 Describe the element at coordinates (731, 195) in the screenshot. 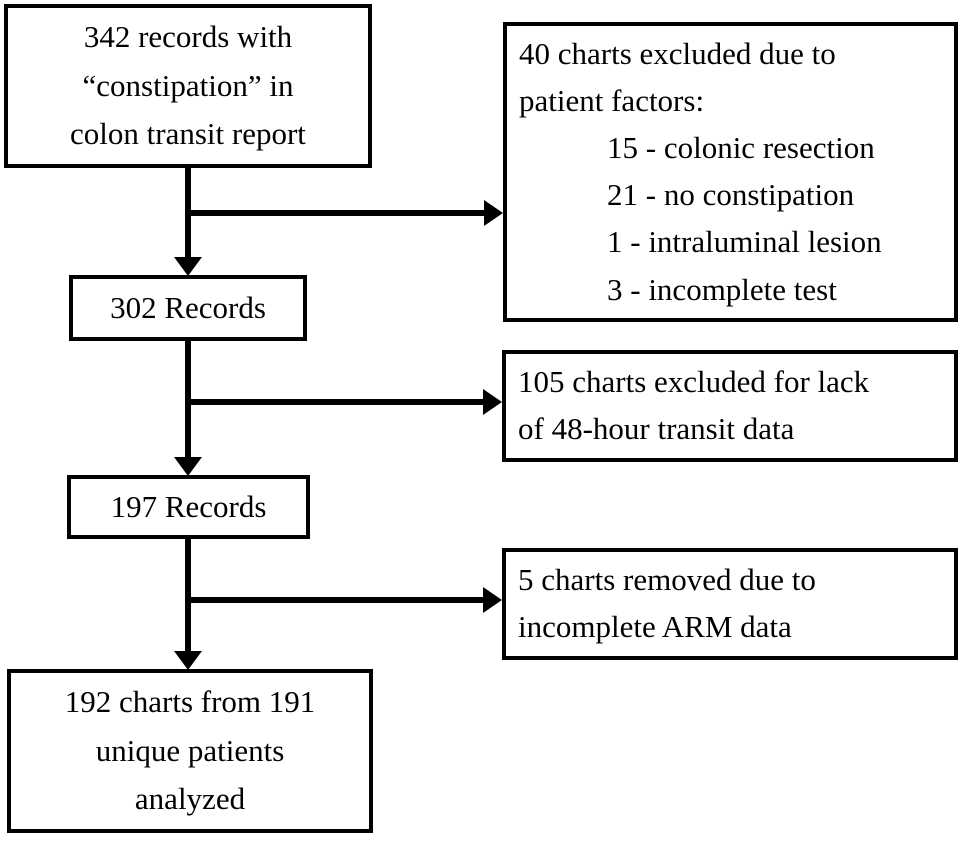

I see `exclusion-item: 21 - no constipation` at that location.